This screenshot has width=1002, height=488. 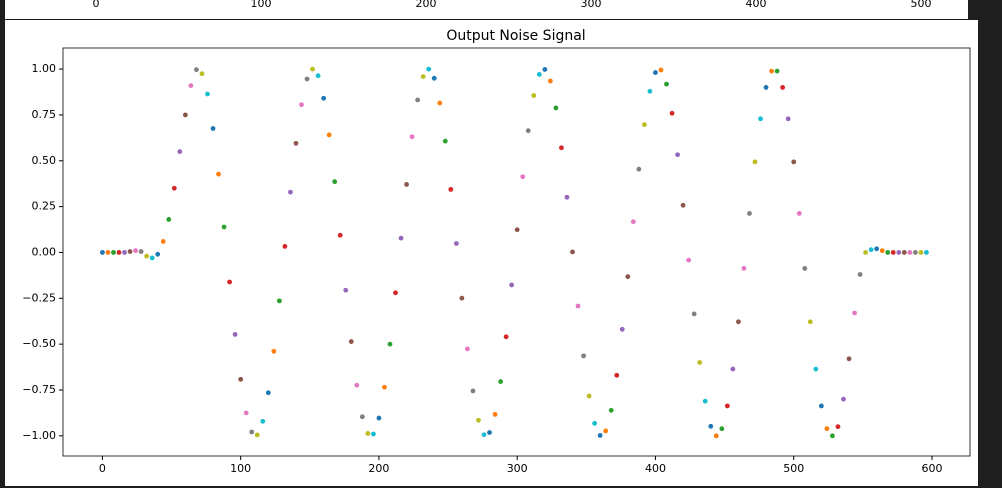 I want to click on y-tick-label: −0.25, so click(x=39, y=297).